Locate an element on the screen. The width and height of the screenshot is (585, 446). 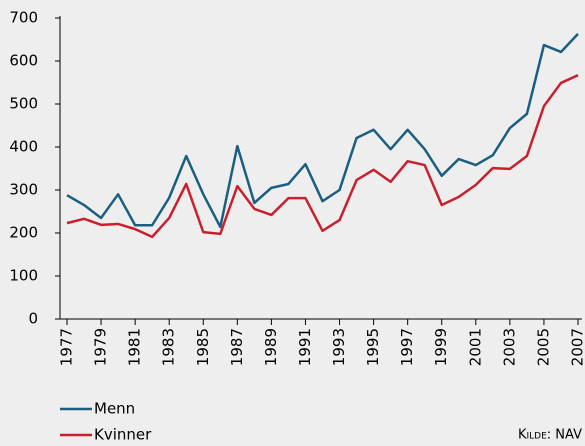
y-tick-label: 100 is located at coordinates (23, 276).